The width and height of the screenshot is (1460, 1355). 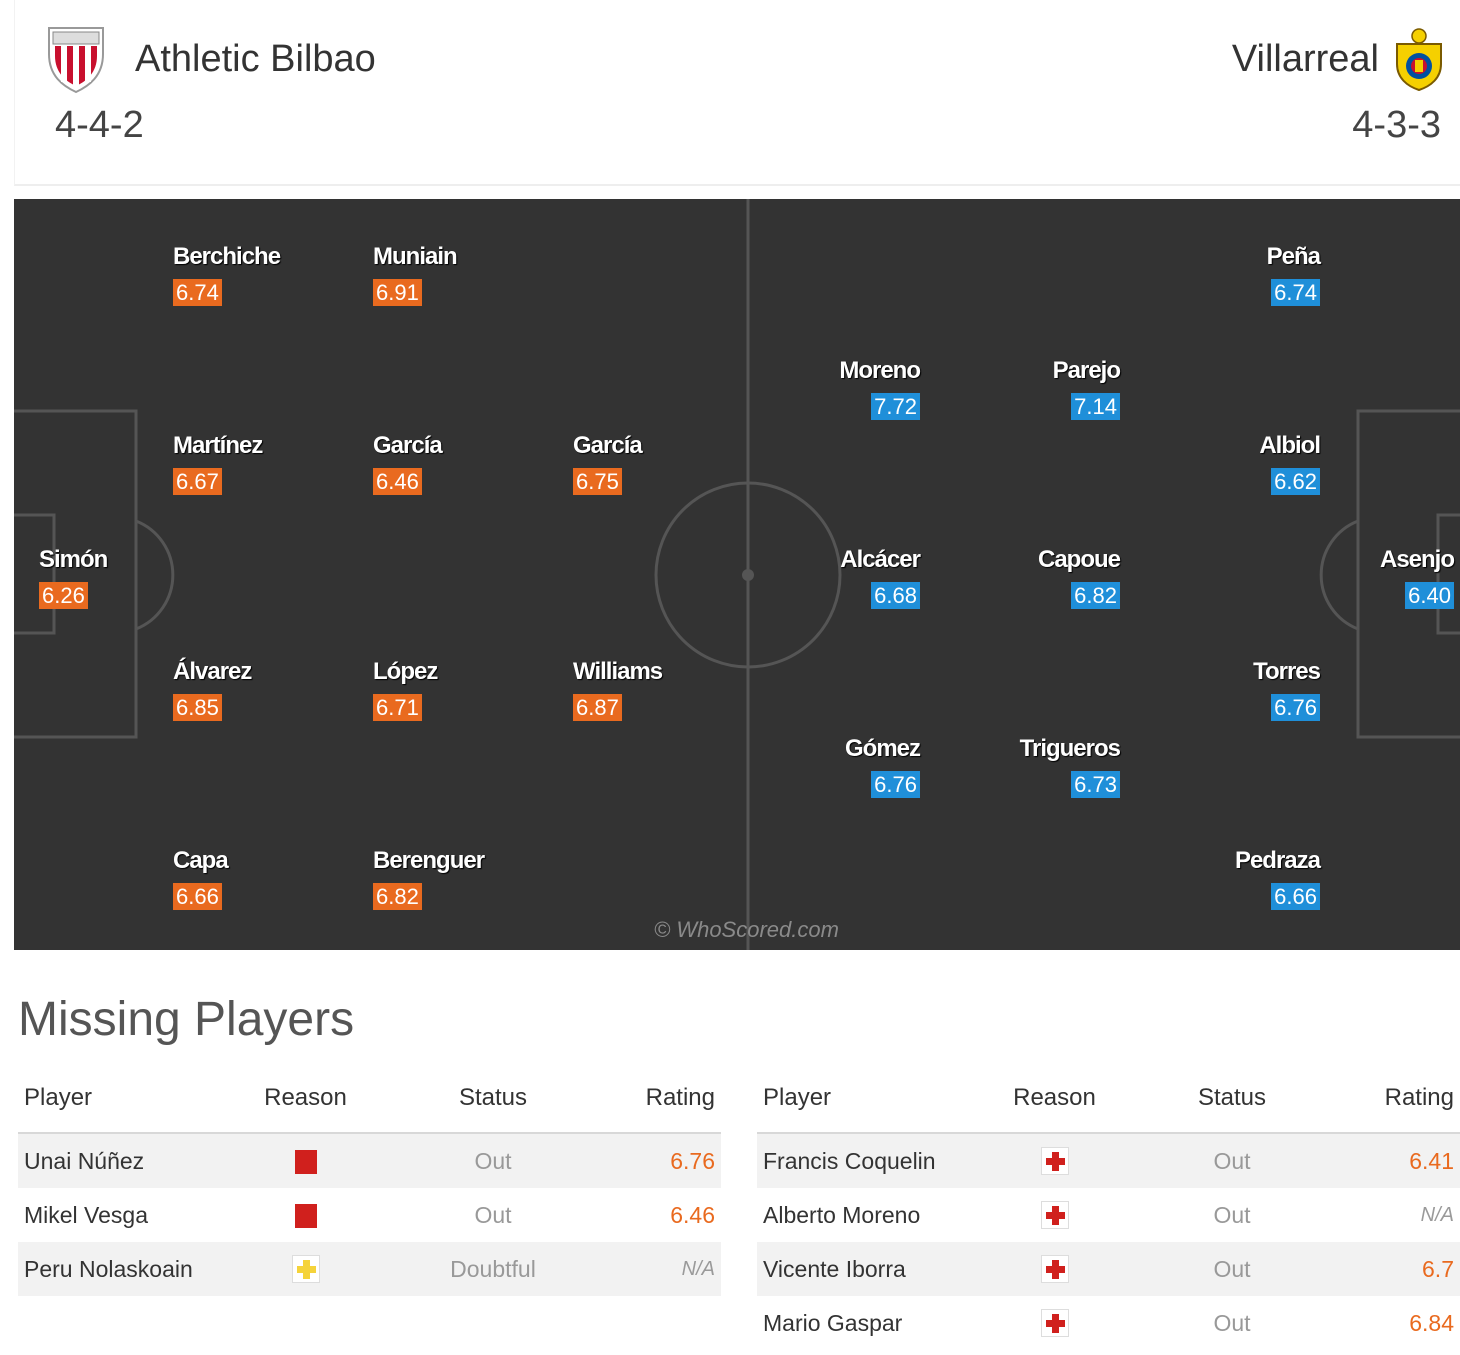 What do you see at coordinates (73, 559) in the screenshot?
I see `player-name: Simón` at bounding box center [73, 559].